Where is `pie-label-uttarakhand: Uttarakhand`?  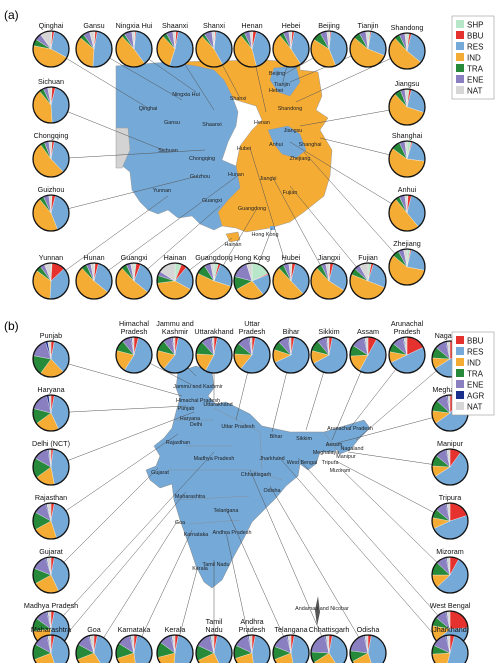
pie-label-uttarakhand: Uttarakhand is located at coordinates (213, 331).